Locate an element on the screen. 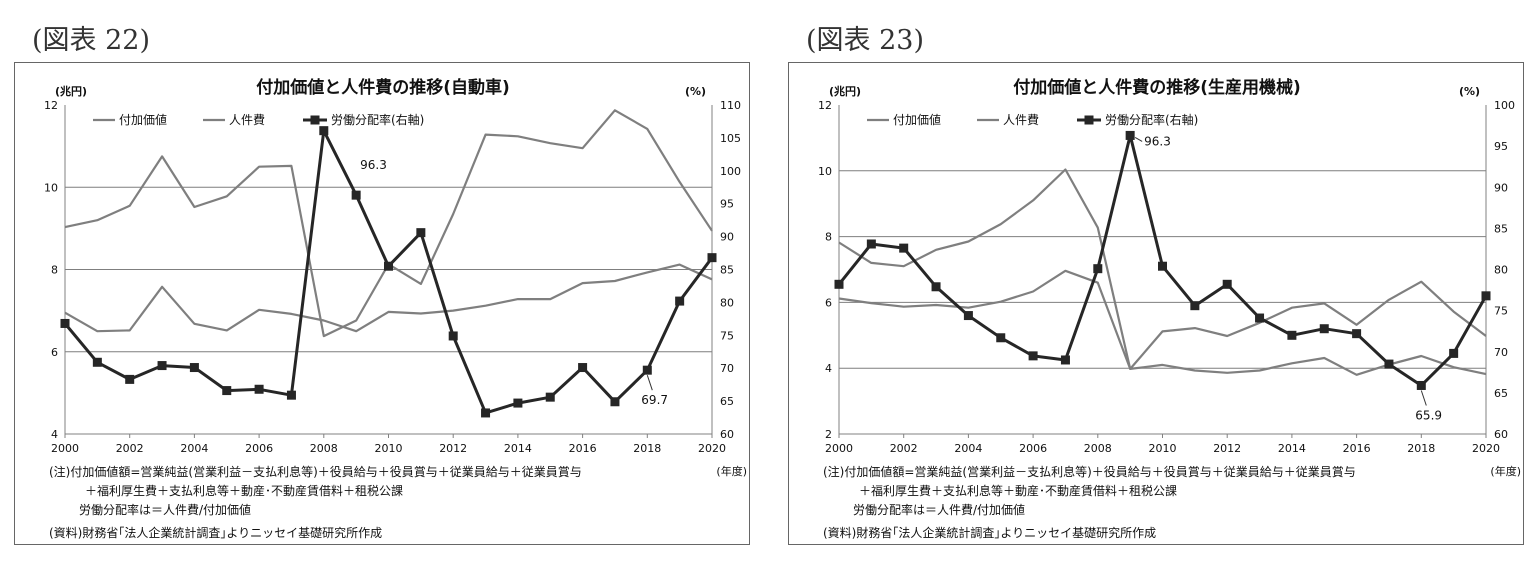  right-tick-label: 60 is located at coordinates (1501, 434).